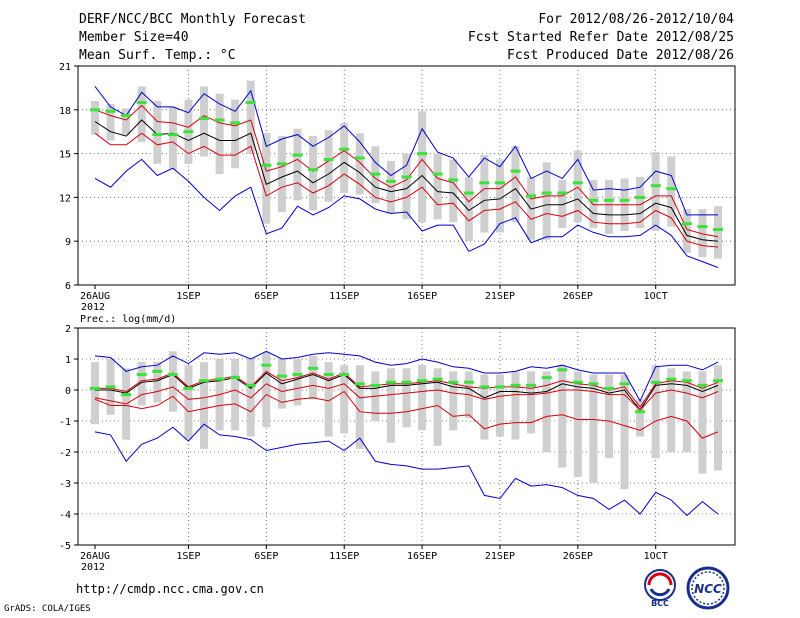  What do you see at coordinates (708, 589) in the screenshot?
I see `ncc-logo-text: NCC` at bounding box center [708, 589].